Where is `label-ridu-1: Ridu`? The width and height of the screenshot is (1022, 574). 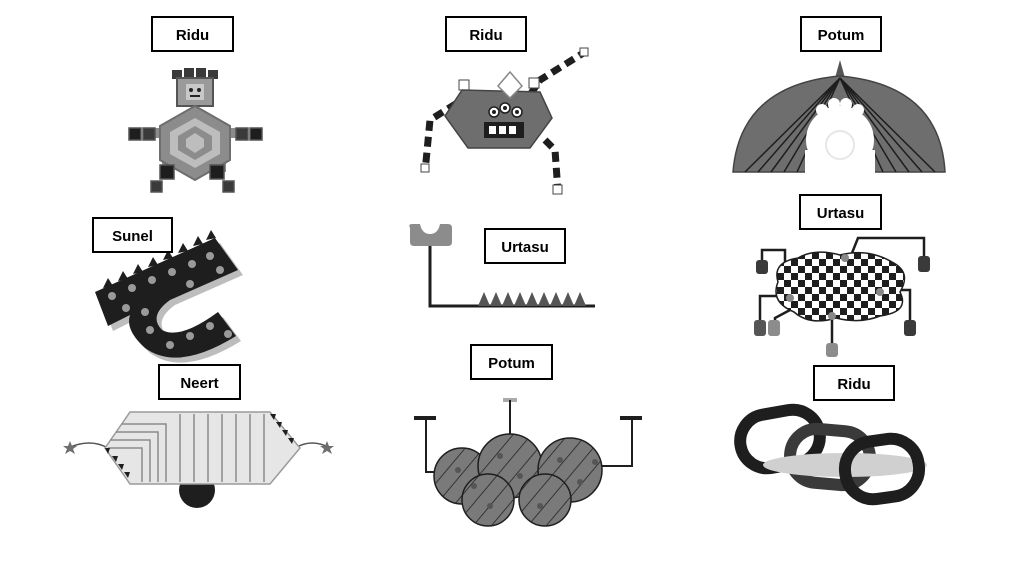 label-ridu-1: Ridu is located at coordinates (192, 34).